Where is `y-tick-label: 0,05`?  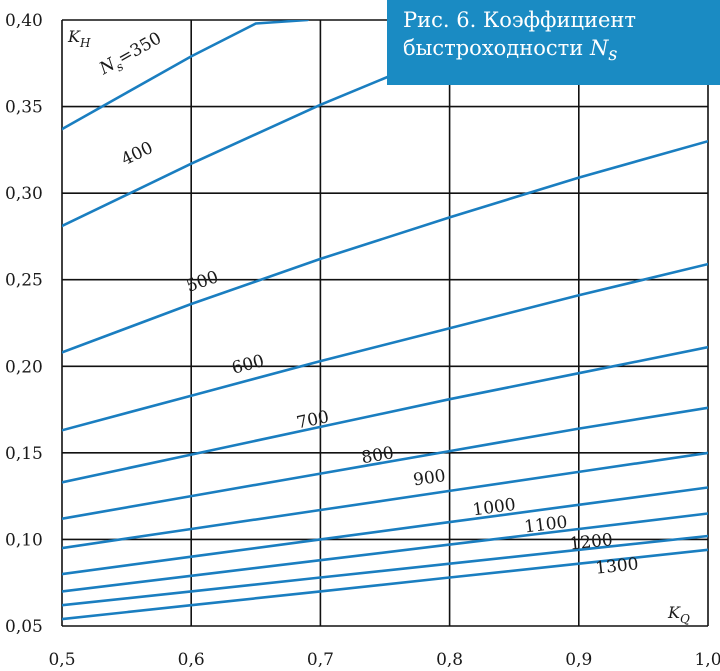
y-tick-label: 0,05 is located at coordinates (24, 627).